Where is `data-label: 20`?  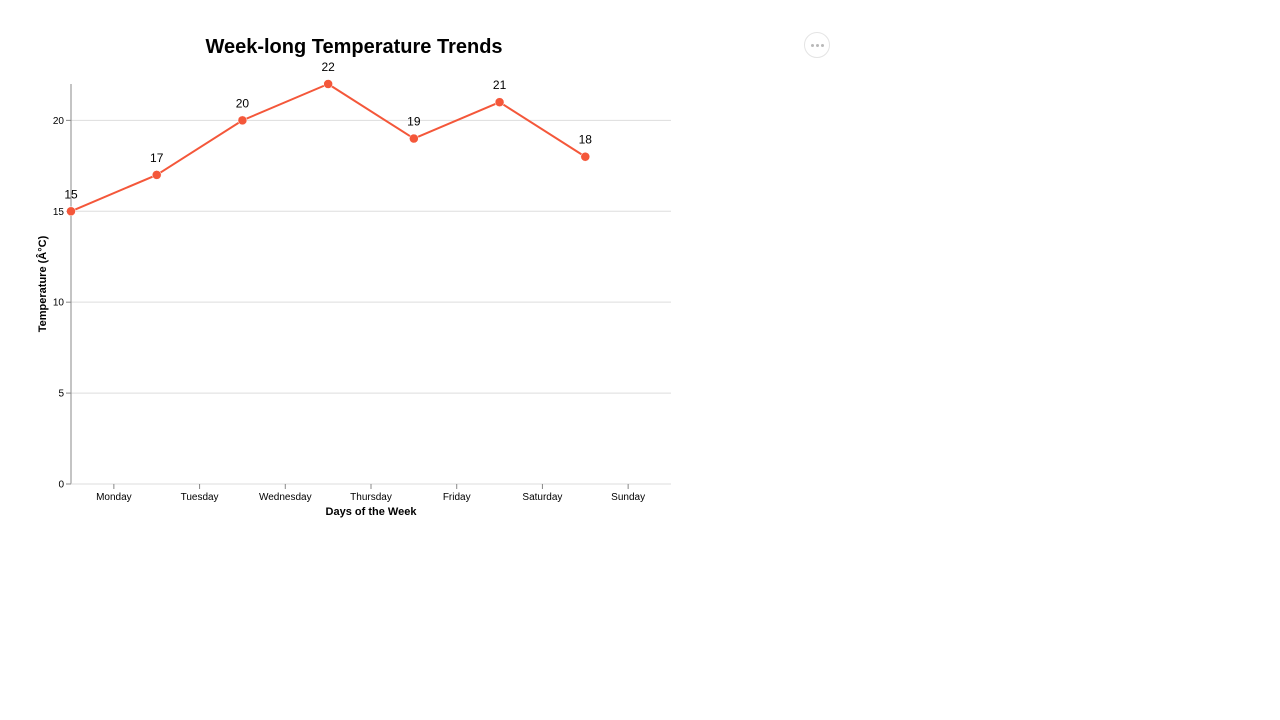 data-label: 20 is located at coordinates (243, 103).